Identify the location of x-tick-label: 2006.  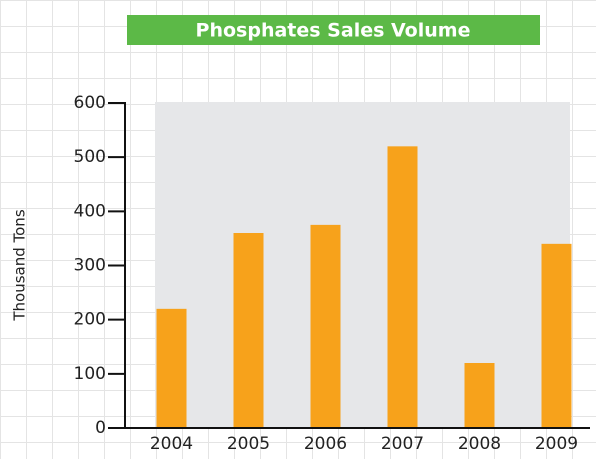
(325, 444).